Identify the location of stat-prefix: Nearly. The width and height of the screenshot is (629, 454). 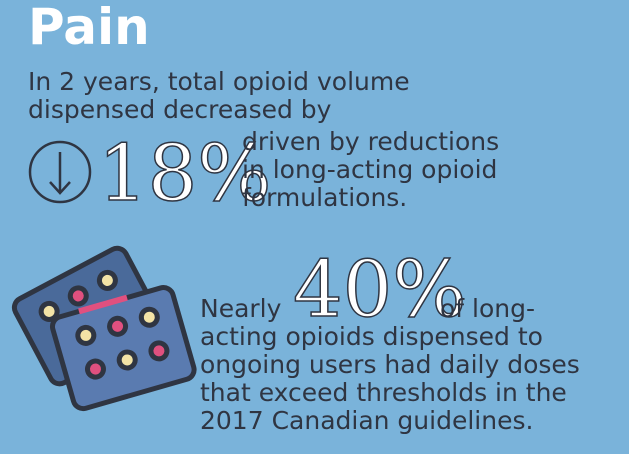
(241, 308).